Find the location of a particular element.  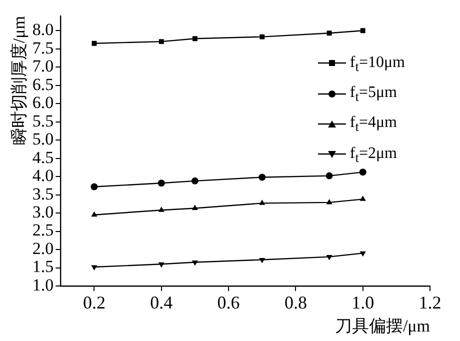

y-tick-label: 6.0 is located at coordinates (43, 102).